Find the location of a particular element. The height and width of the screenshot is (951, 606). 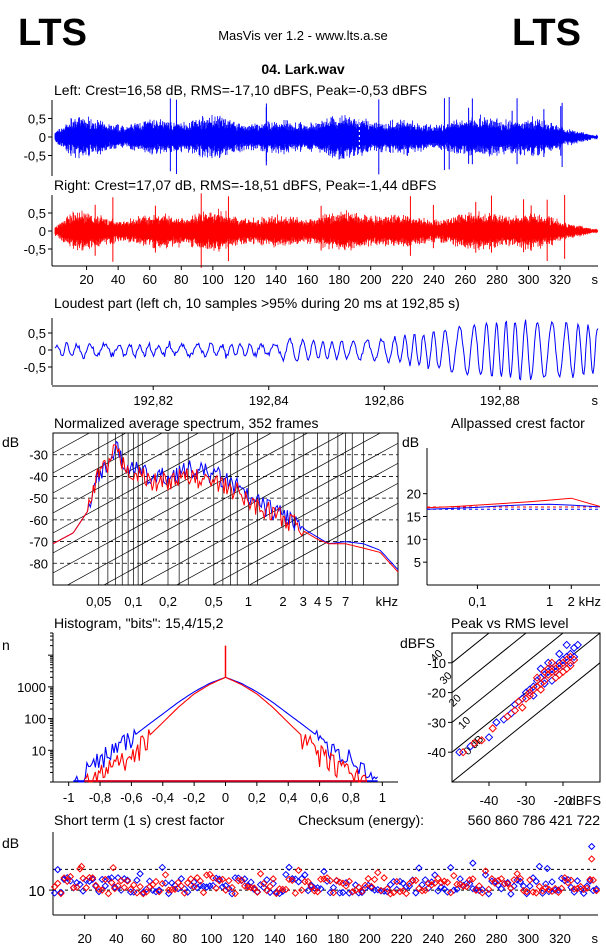

spectrum-y-tick-label: -80 is located at coordinates (38, 563).